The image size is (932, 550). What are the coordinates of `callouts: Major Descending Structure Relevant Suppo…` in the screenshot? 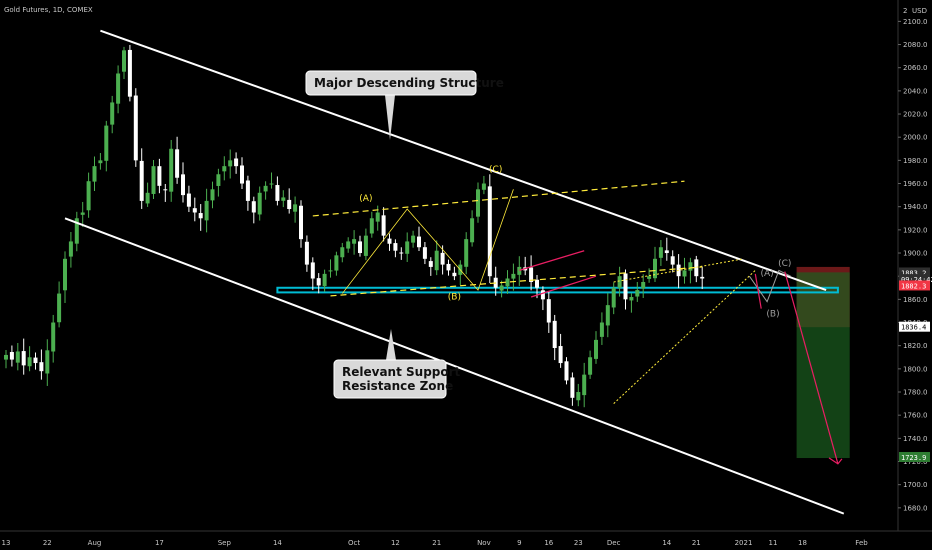 It's located at (404, 234).